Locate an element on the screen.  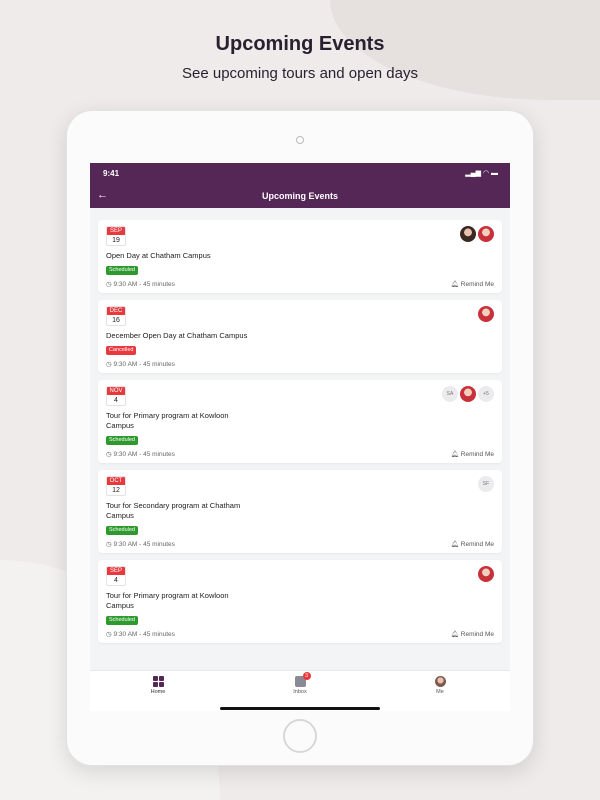
status-icons: ▂▄▆ ◠ ▬ is located at coordinates (481, 173).